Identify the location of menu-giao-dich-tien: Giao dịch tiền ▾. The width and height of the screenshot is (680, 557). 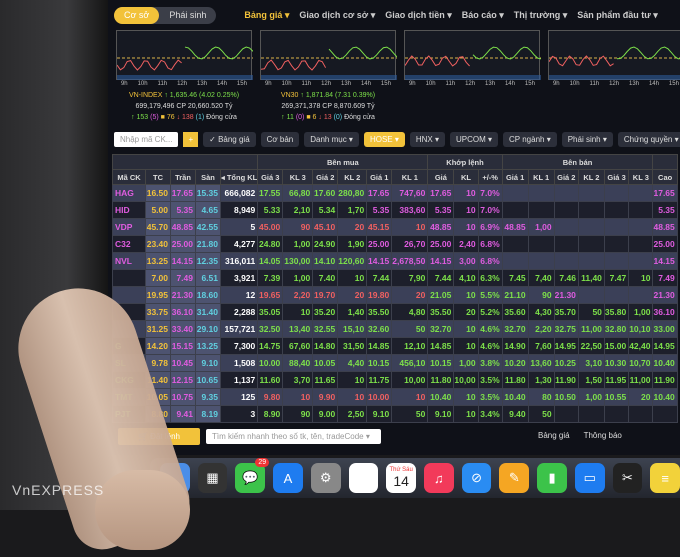
(418, 14).